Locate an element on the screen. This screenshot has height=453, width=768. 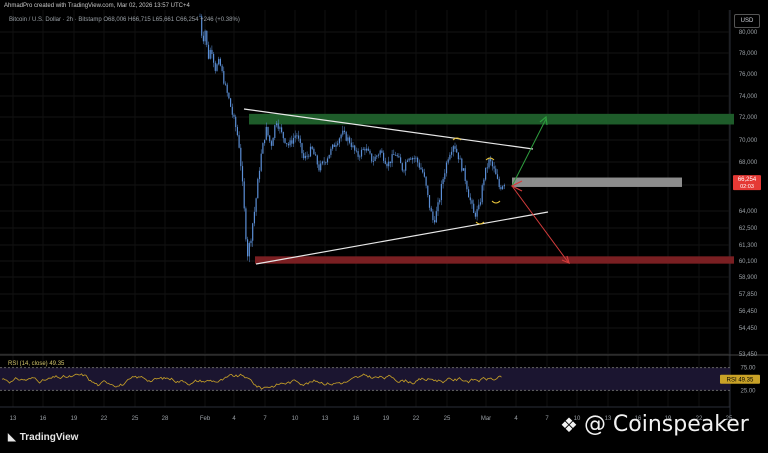
watermark: ❖ @ Coinspeaker is located at coordinates (654, 424).